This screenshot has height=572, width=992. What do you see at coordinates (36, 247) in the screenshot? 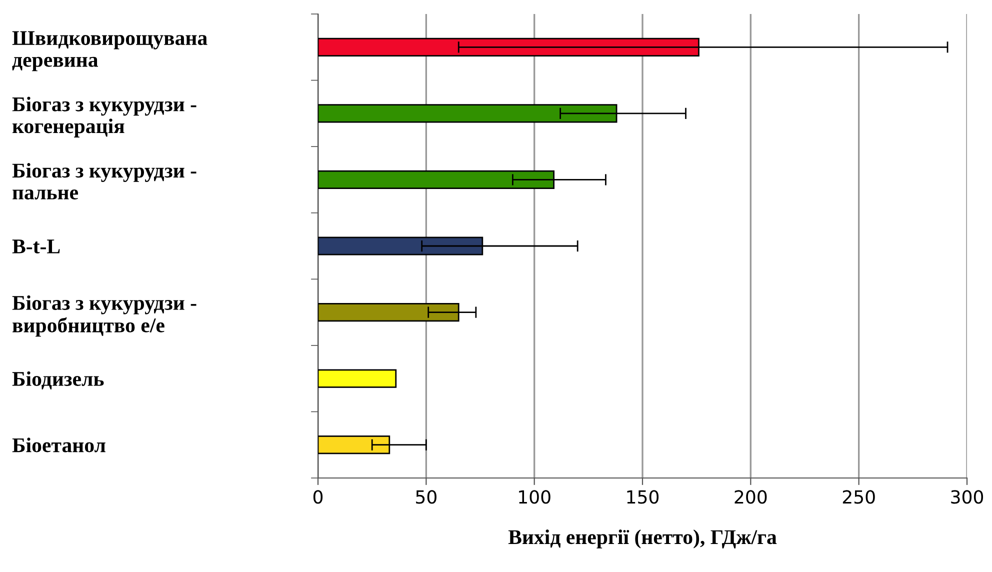
I see `y-tick-label: B-t-L` at bounding box center [36, 247].